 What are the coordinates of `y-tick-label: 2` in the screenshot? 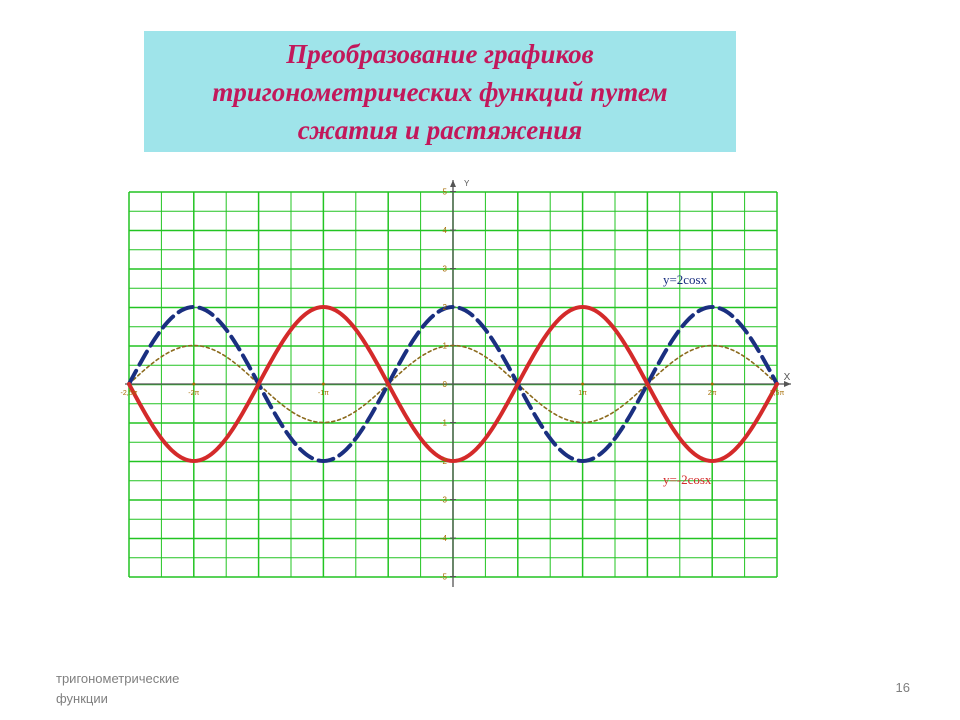 It's located at (445, 307).